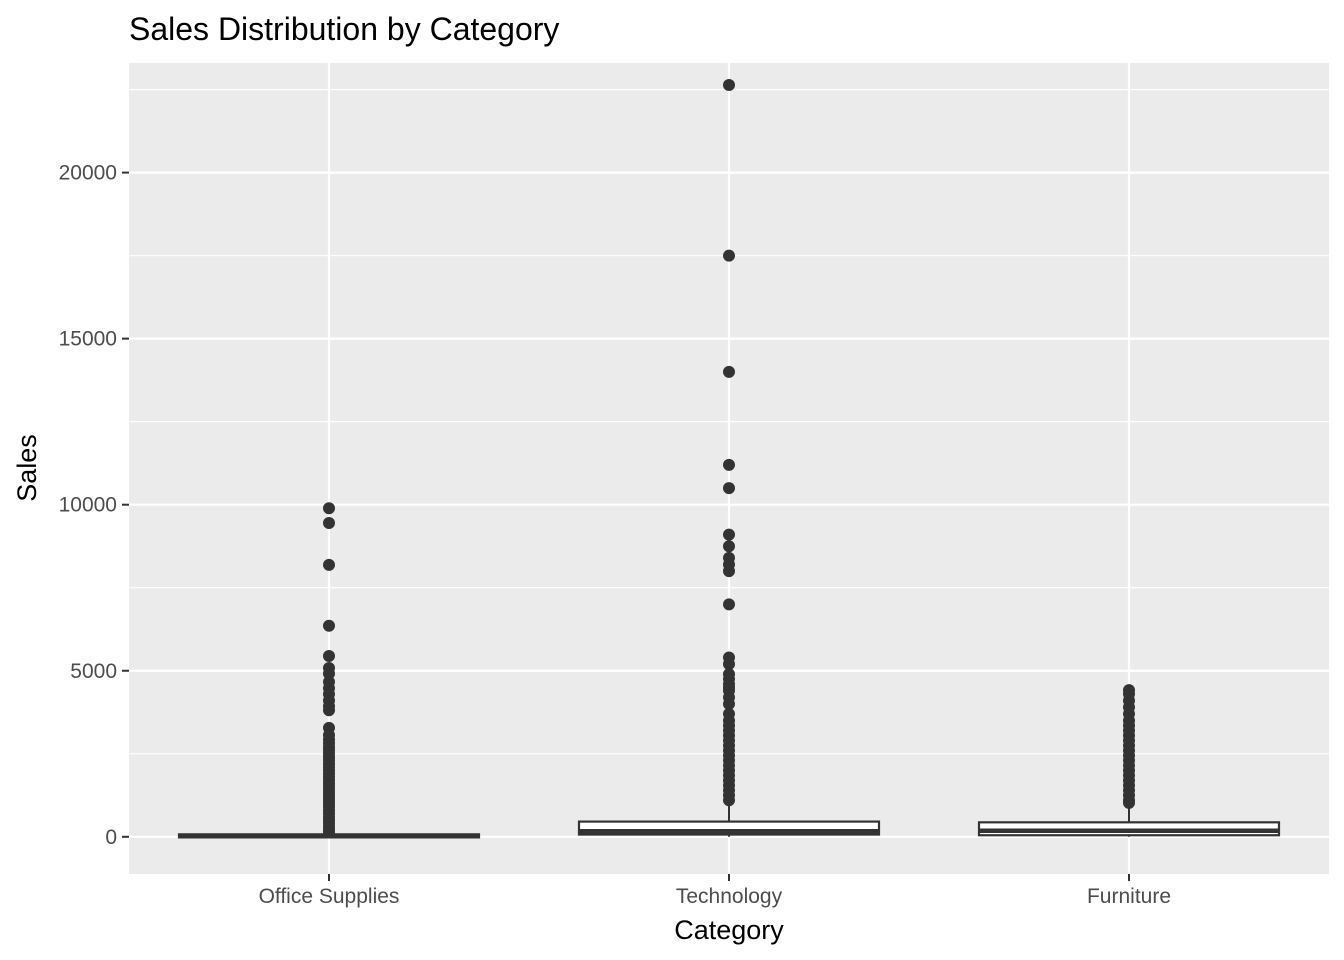 The height and width of the screenshot is (960, 1344). What do you see at coordinates (93, 671) in the screenshot?
I see `y-tick-label: 5000` at bounding box center [93, 671].